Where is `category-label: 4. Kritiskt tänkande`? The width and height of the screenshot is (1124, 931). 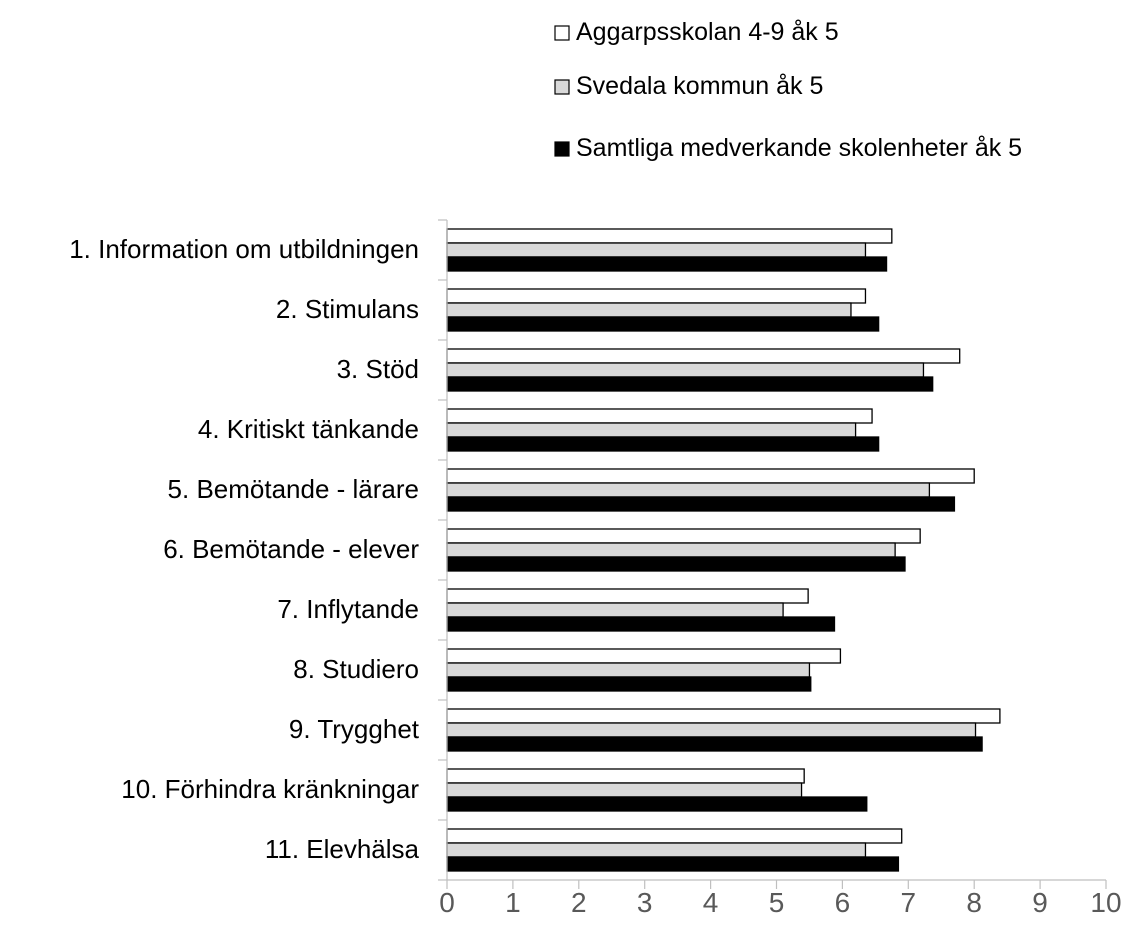 category-label: 4. Kritiskt tänkande is located at coordinates (308, 429).